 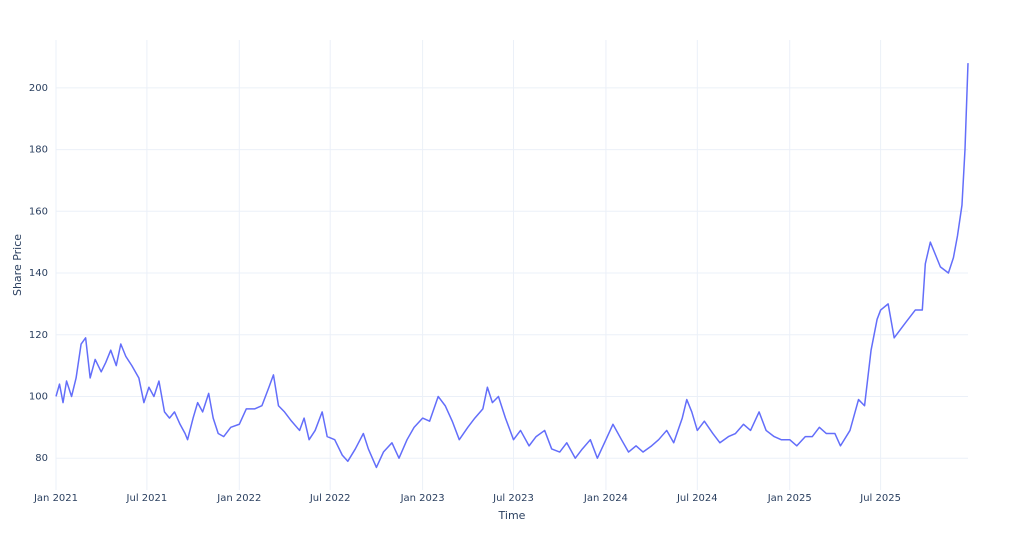 What do you see at coordinates (17, 265) in the screenshot?
I see `y-axis-title: Share Price` at bounding box center [17, 265].